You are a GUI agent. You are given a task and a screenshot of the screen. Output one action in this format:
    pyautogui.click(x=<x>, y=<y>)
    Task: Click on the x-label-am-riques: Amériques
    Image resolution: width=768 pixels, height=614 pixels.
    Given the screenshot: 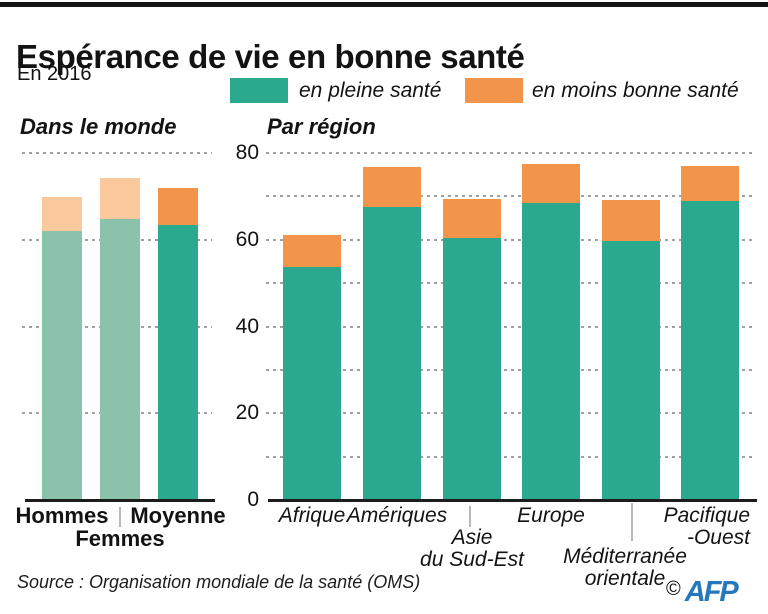 What is the action you would take?
    pyautogui.click(x=397, y=515)
    